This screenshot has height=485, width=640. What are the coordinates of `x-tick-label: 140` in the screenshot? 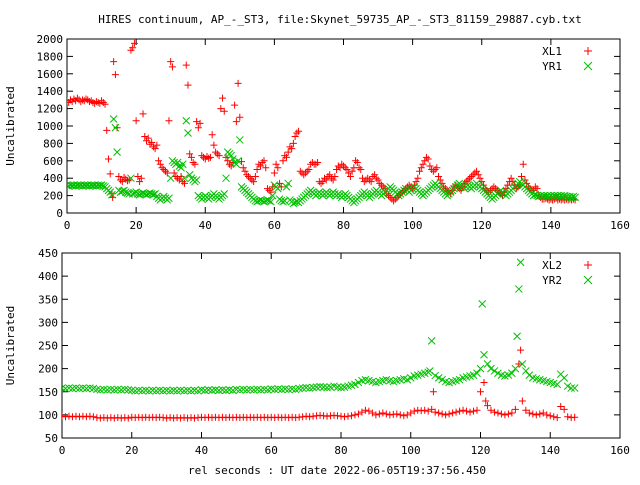 It's located at (550, 450).